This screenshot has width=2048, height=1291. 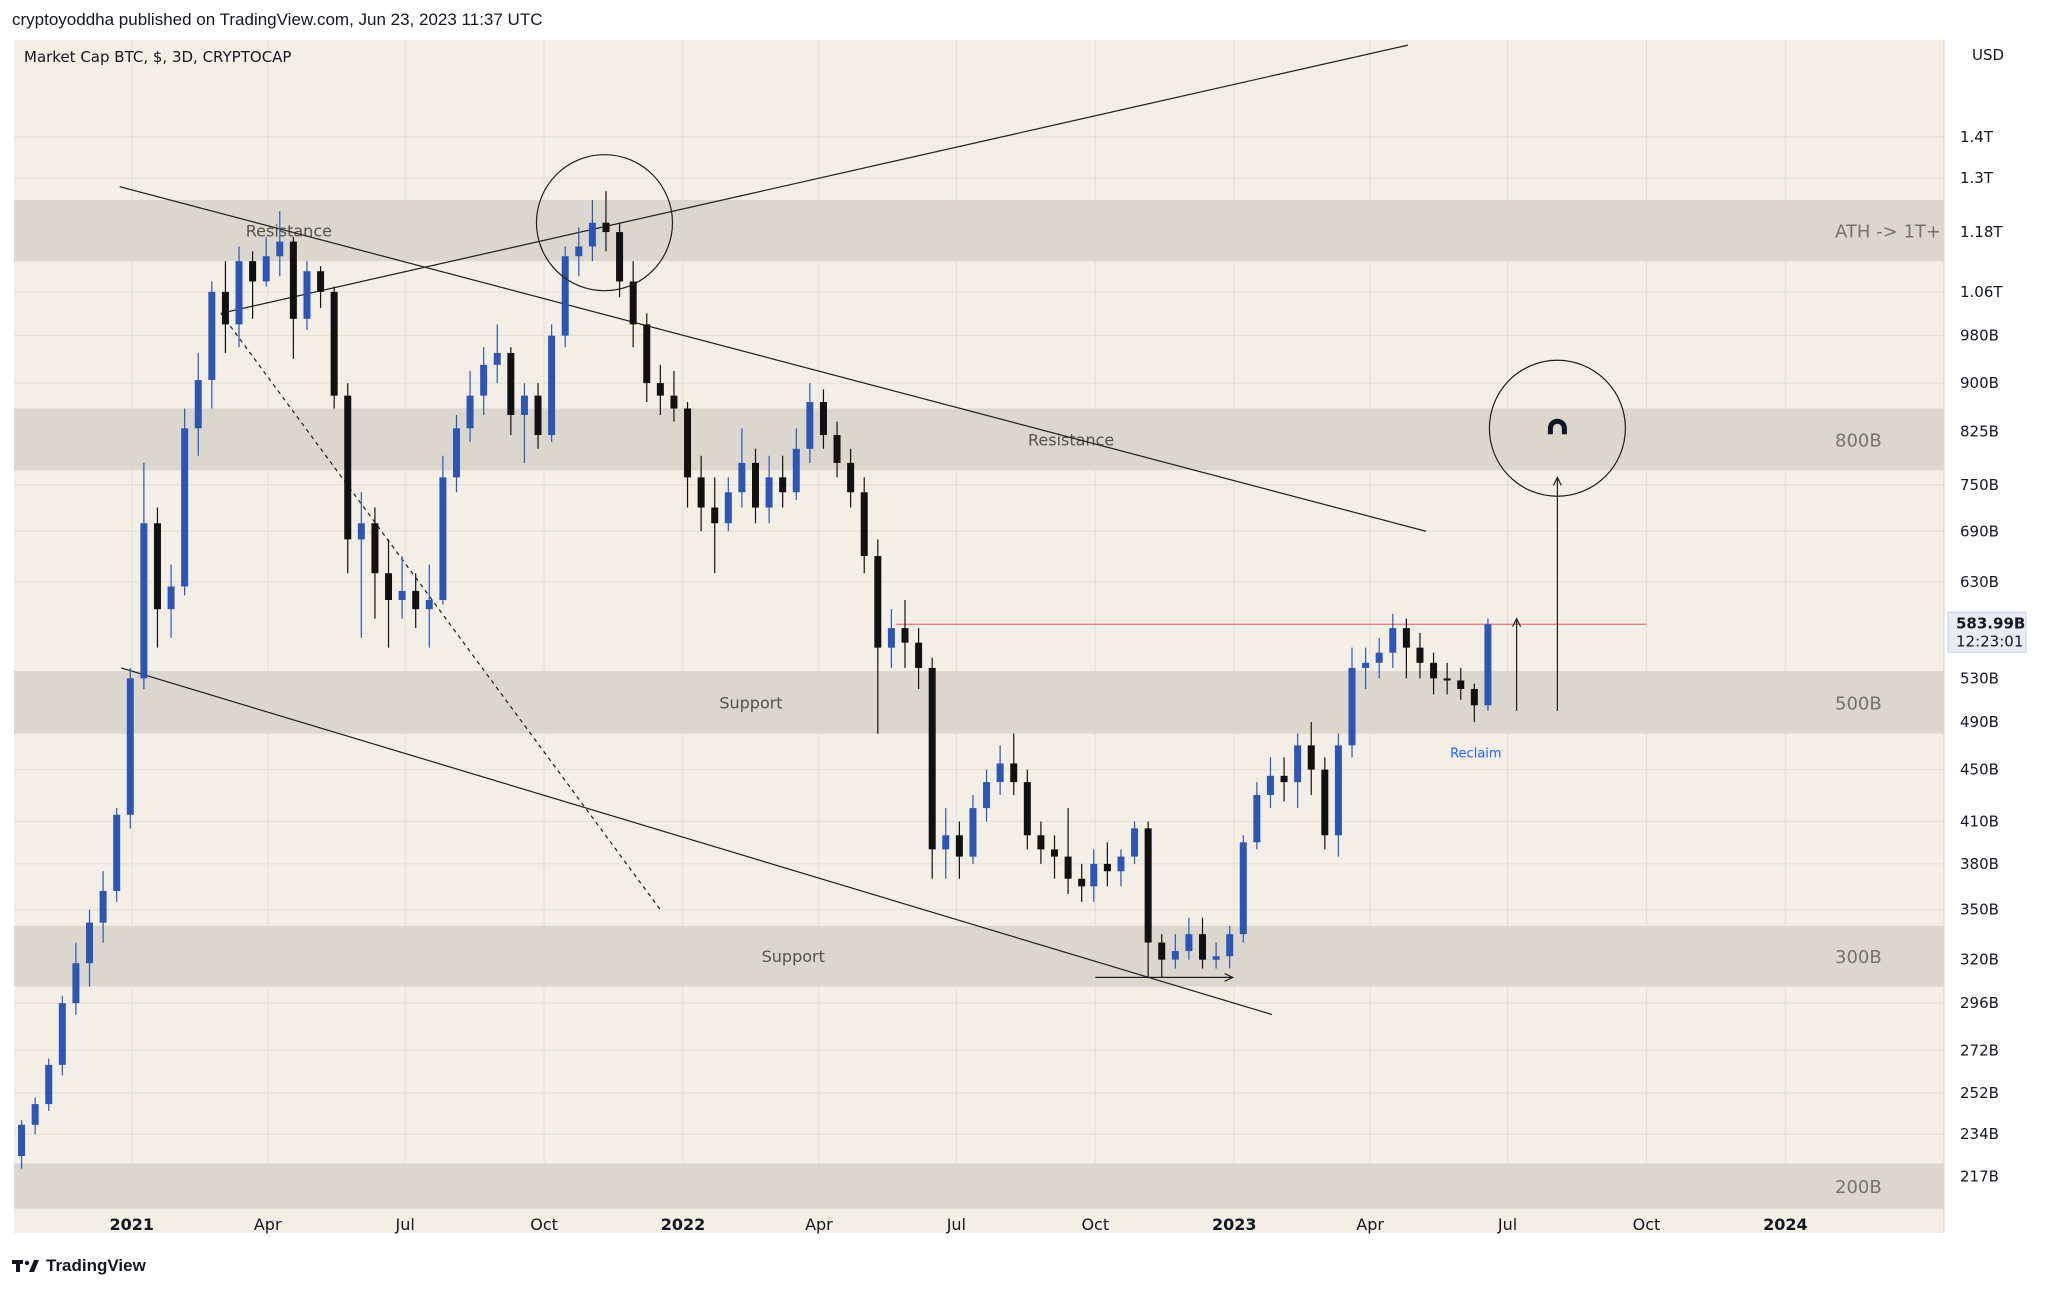 What do you see at coordinates (132, 1224) in the screenshot?
I see `time-tick-label: 2021` at bounding box center [132, 1224].